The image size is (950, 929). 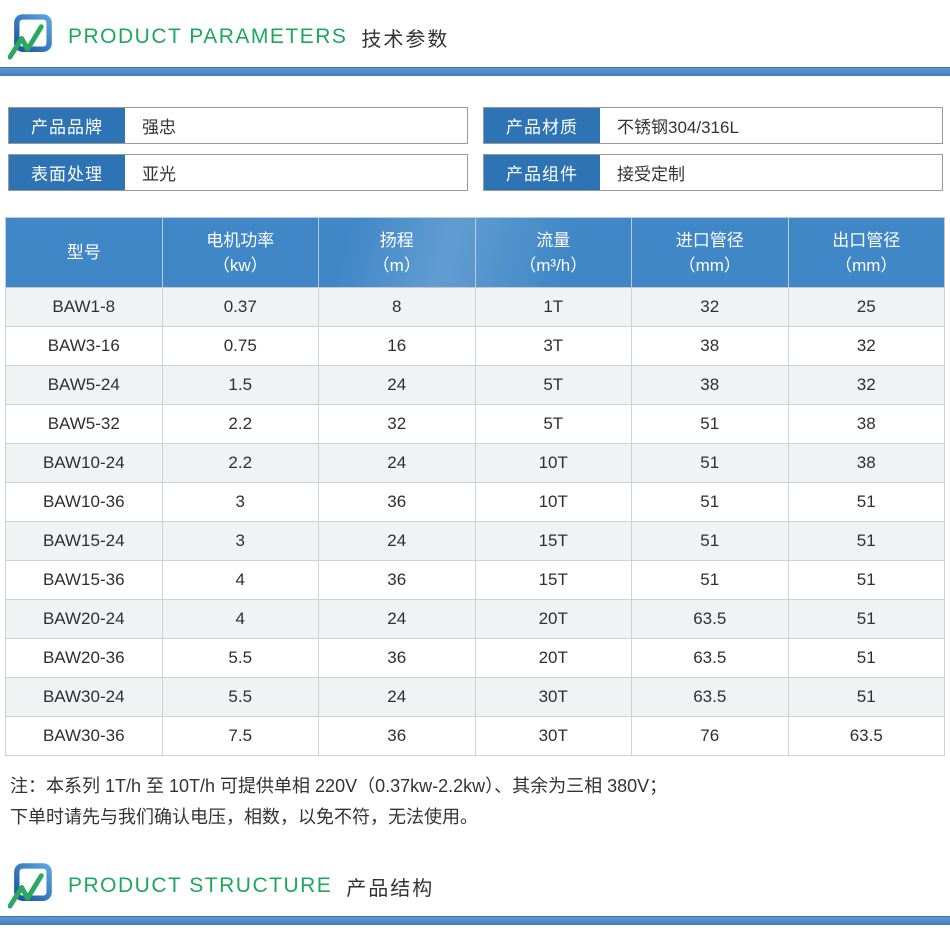 What do you see at coordinates (238, 125) in the screenshot?
I see `info-item-brand: 产品品牌 强忠` at bounding box center [238, 125].